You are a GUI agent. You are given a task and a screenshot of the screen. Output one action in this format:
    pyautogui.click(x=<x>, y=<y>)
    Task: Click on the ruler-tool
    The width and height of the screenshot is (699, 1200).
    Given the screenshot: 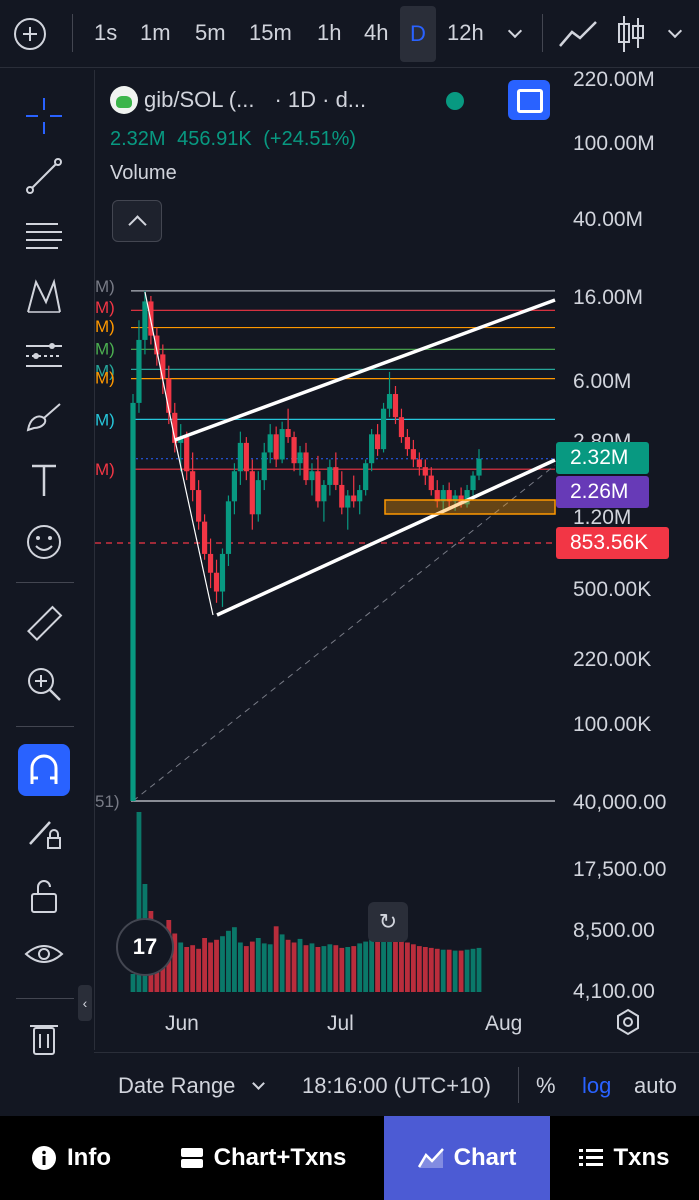 What is the action you would take?
    pyautogui.click(x=44, y=624)
    